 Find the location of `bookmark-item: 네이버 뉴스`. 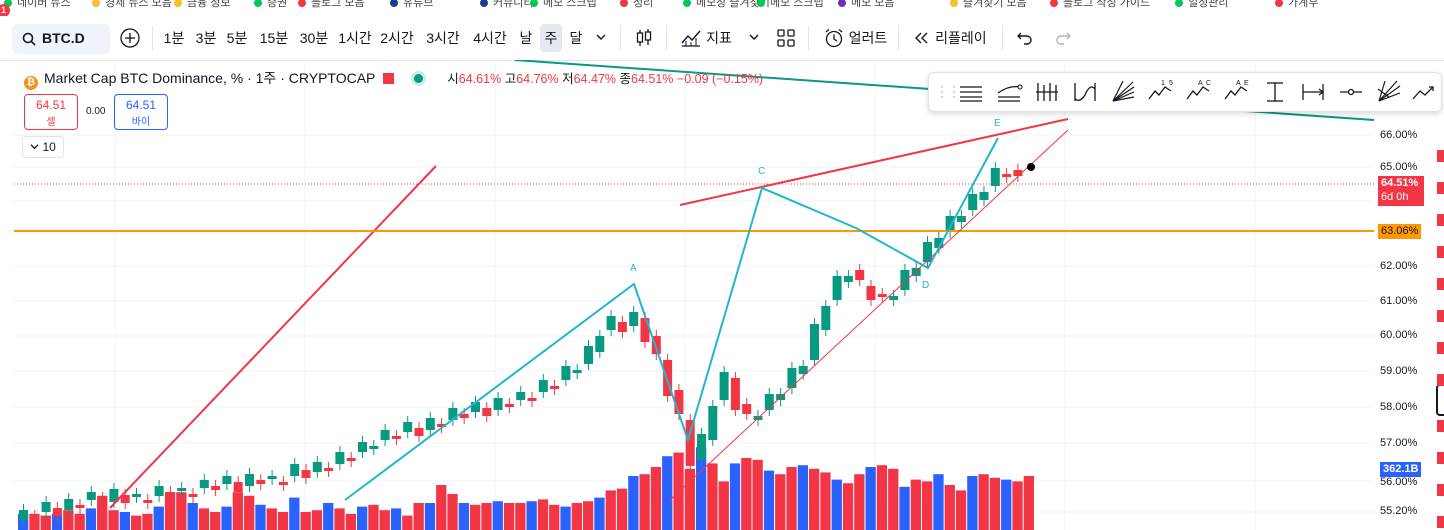

bookmark-item: 네이버 뉴스 is located at coordinates (37, 4).